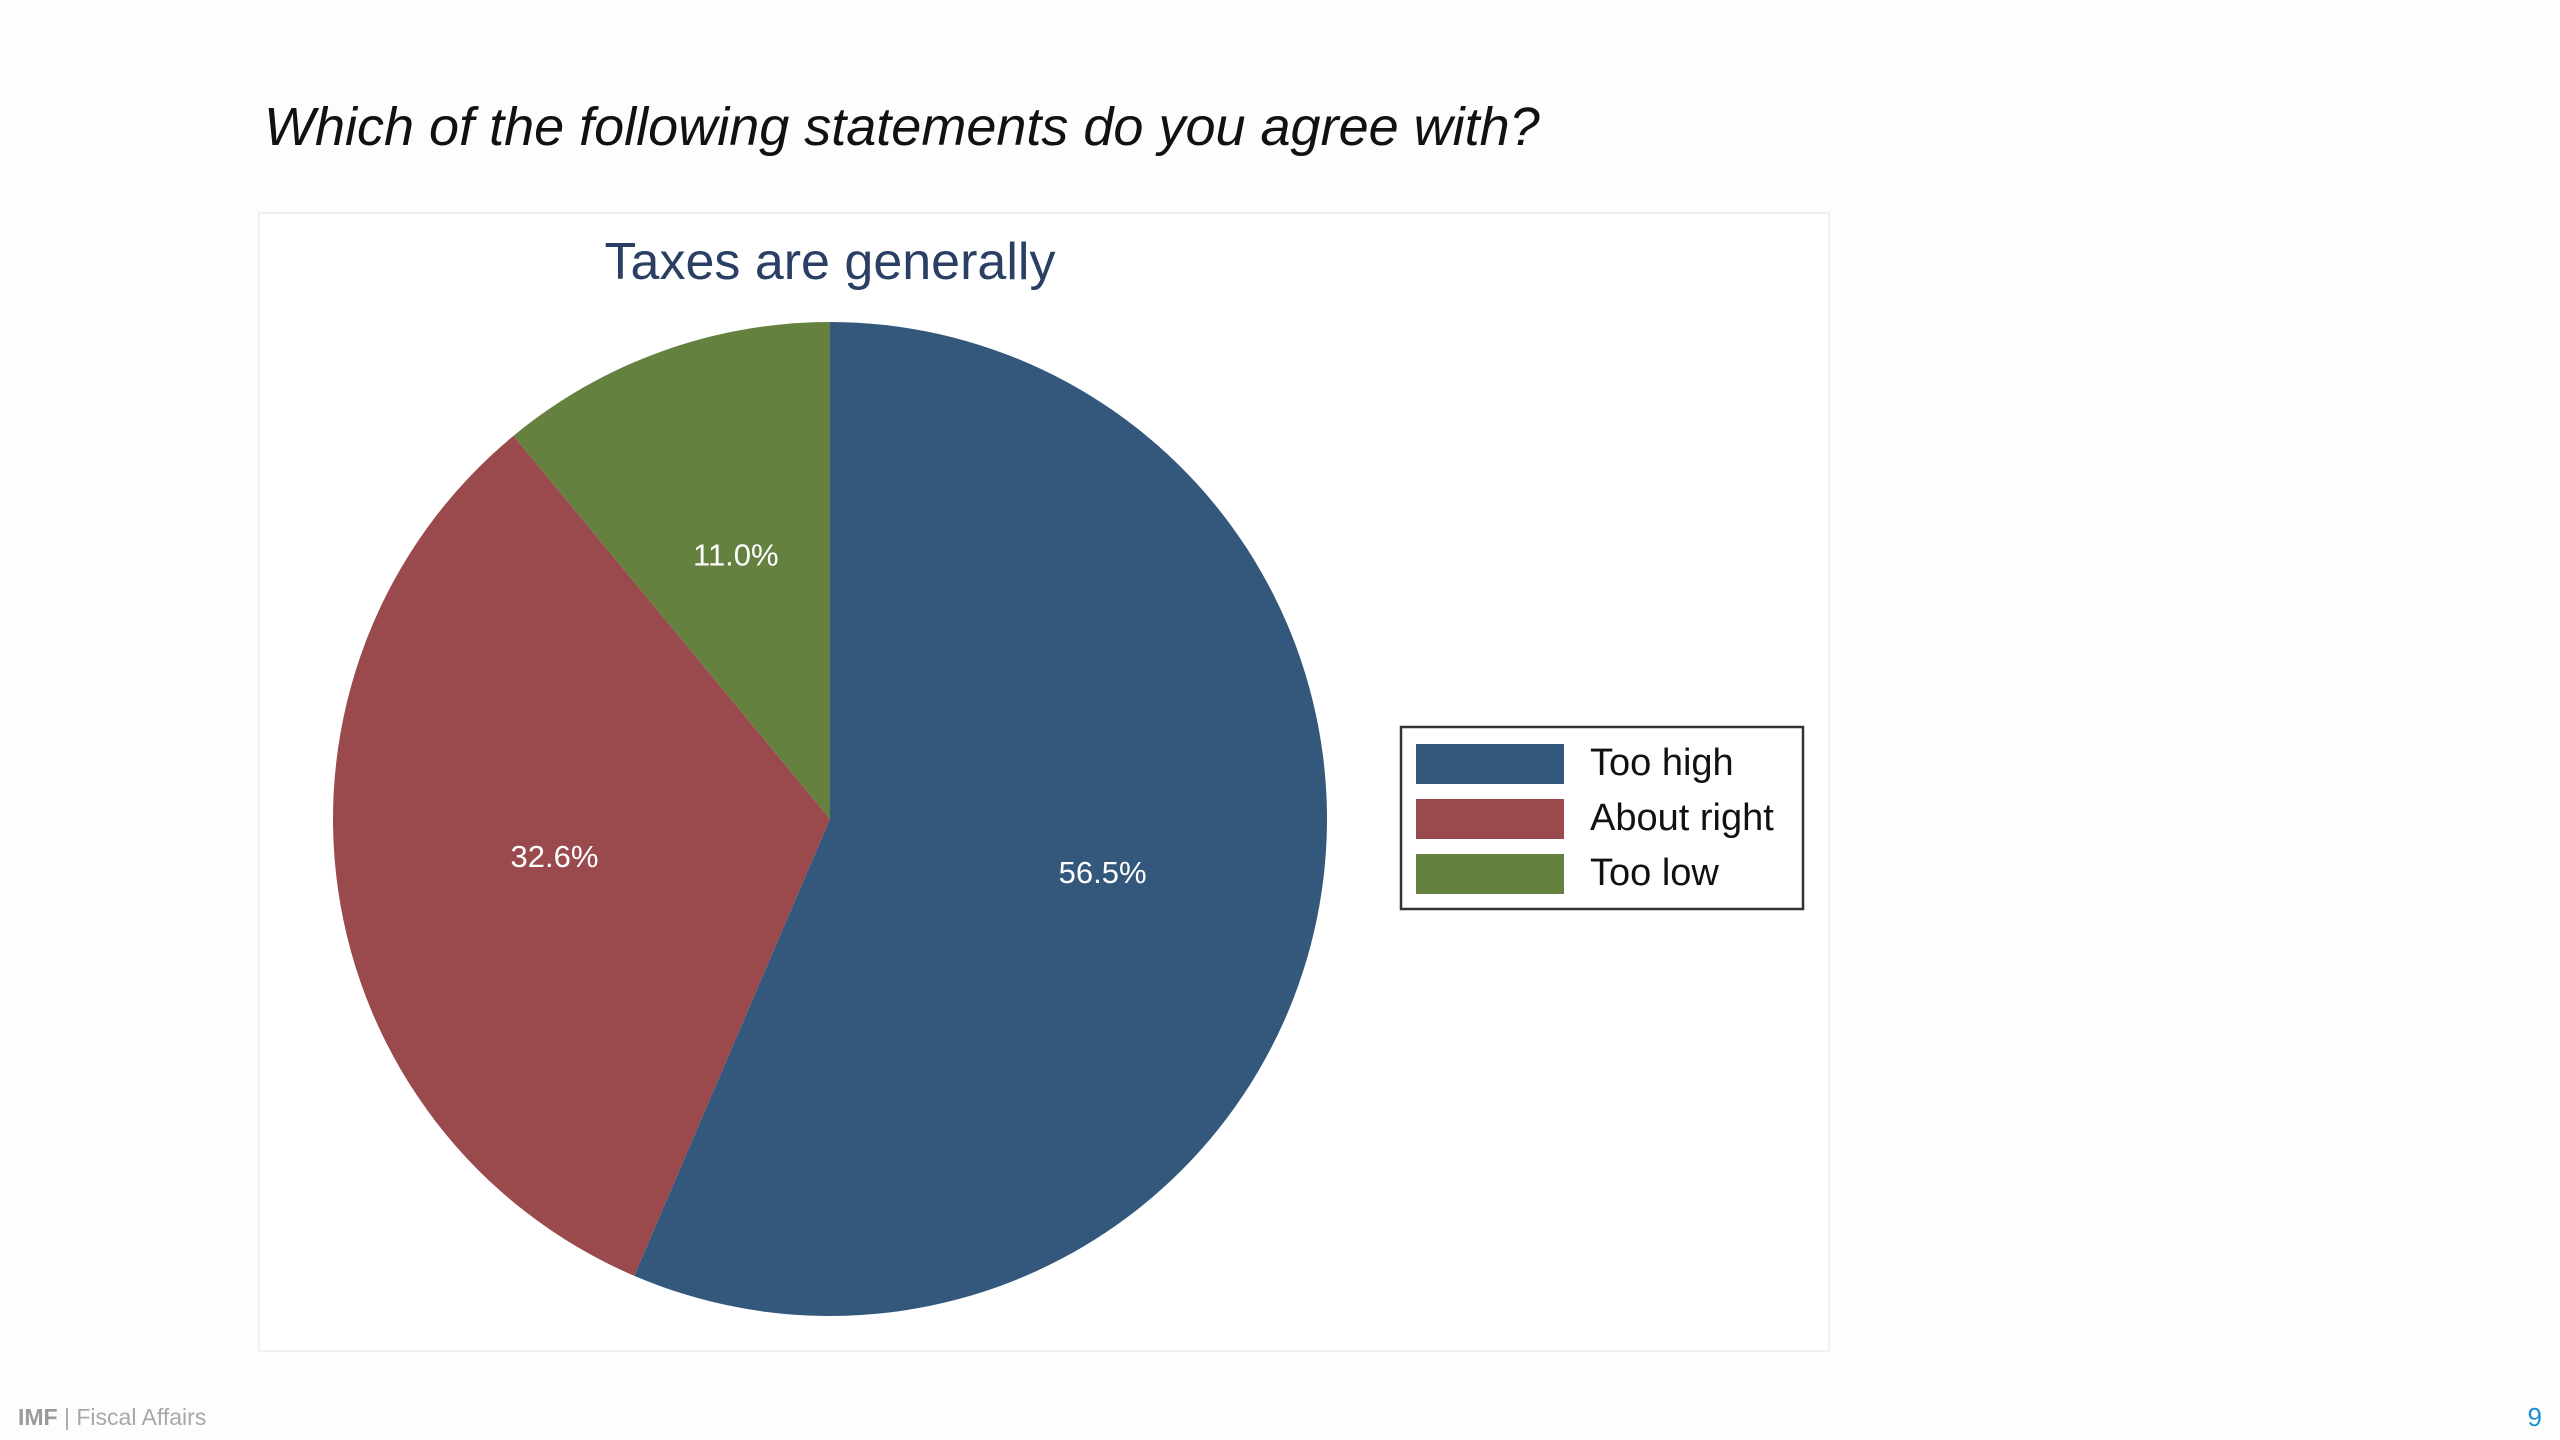  I want to click on pie-slice-labels: 56.5% 32.6% 11.0%, so click(829, 713).